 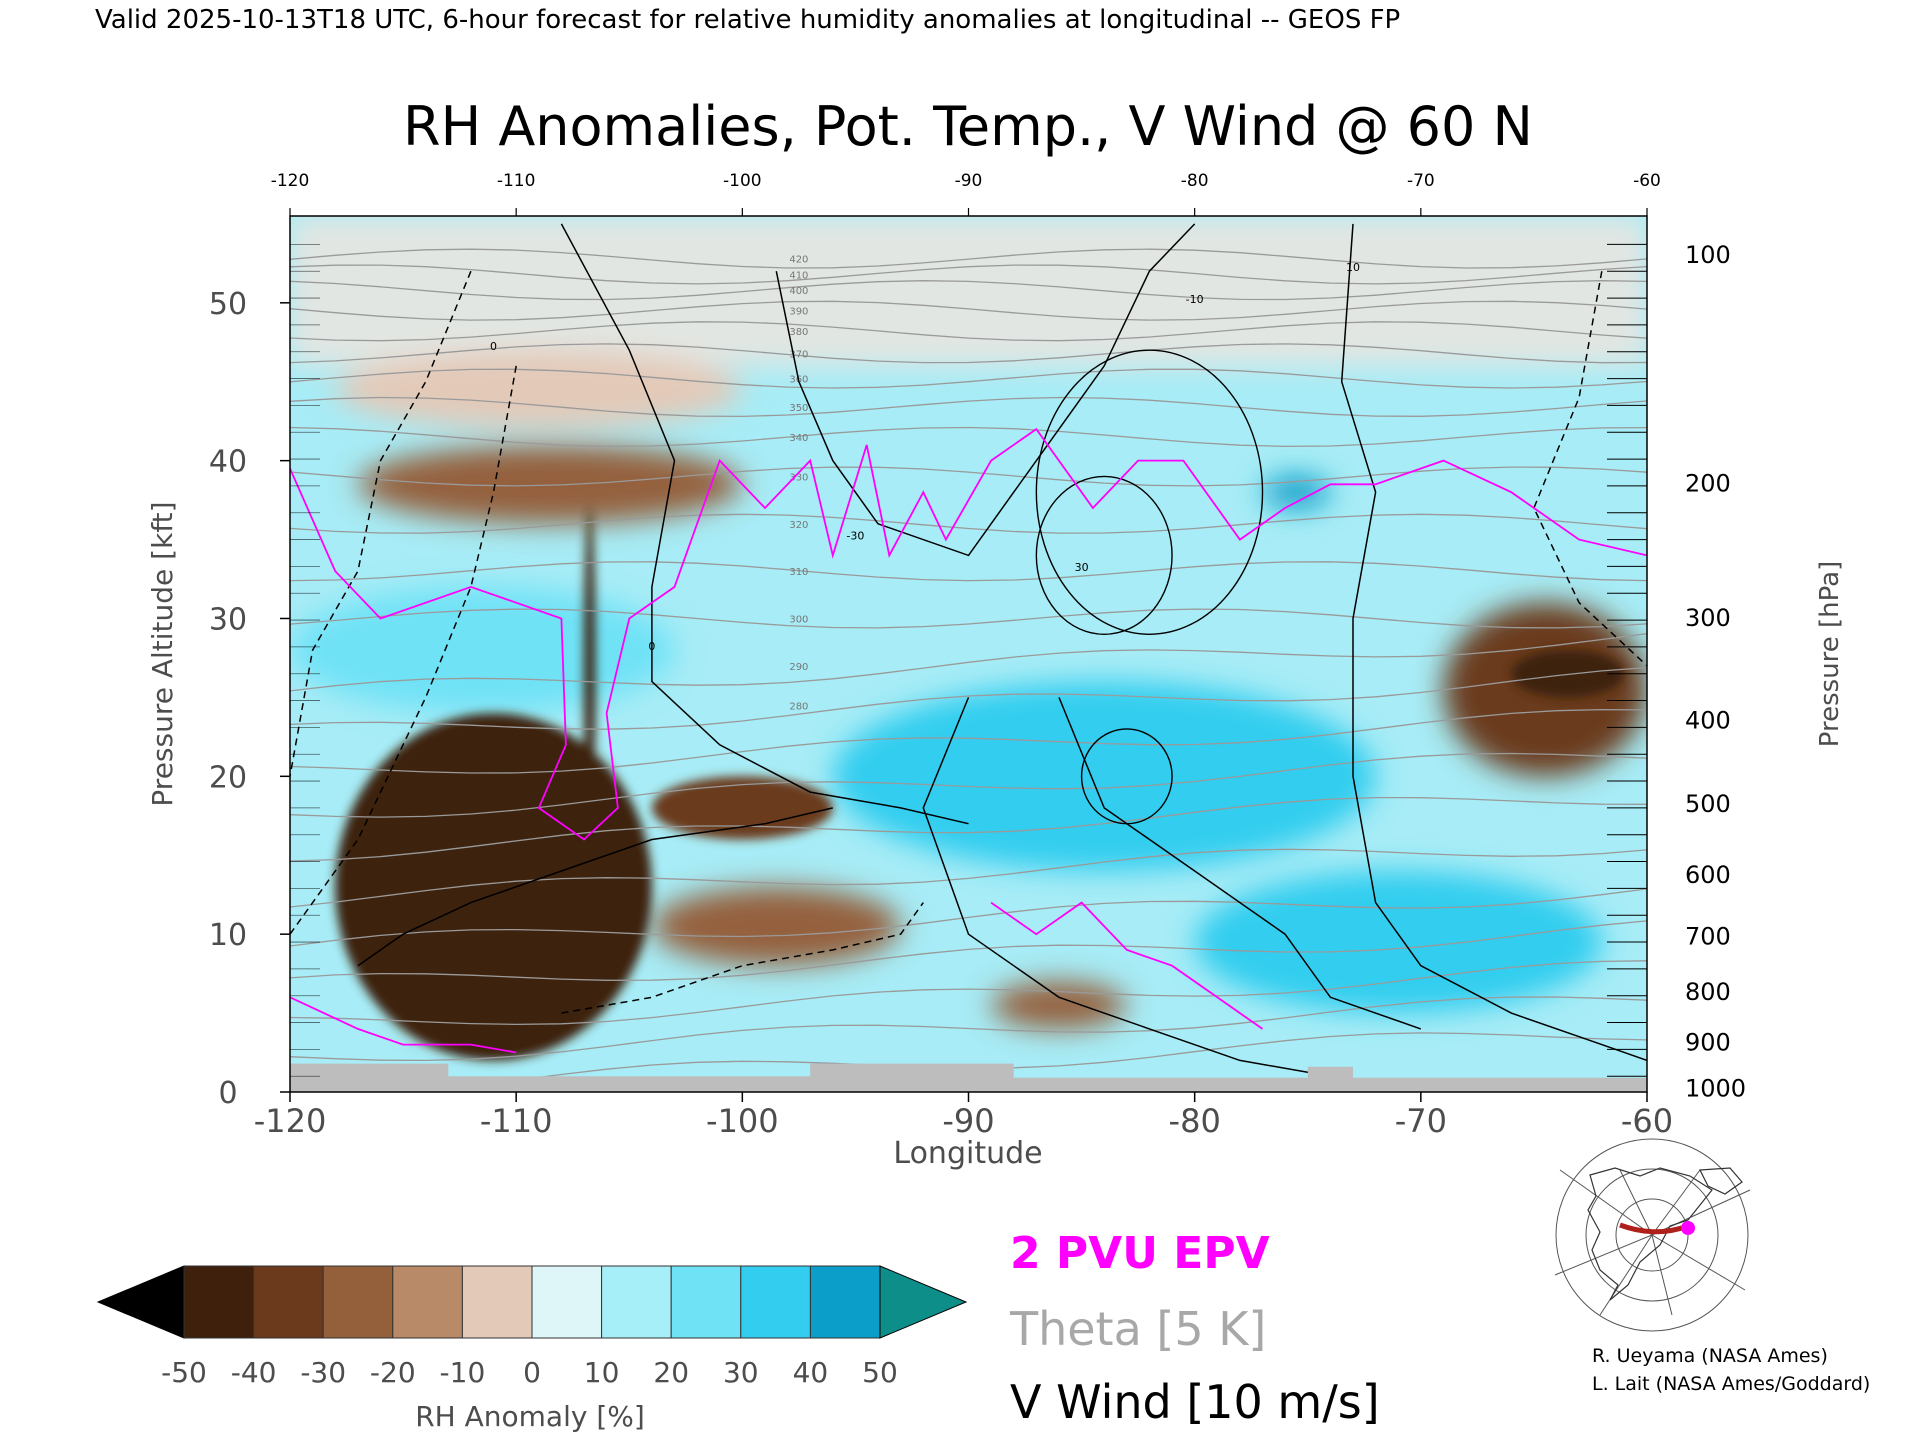 I want to click on colorbar-tick-label: -30, so click(x=323, y=1372).